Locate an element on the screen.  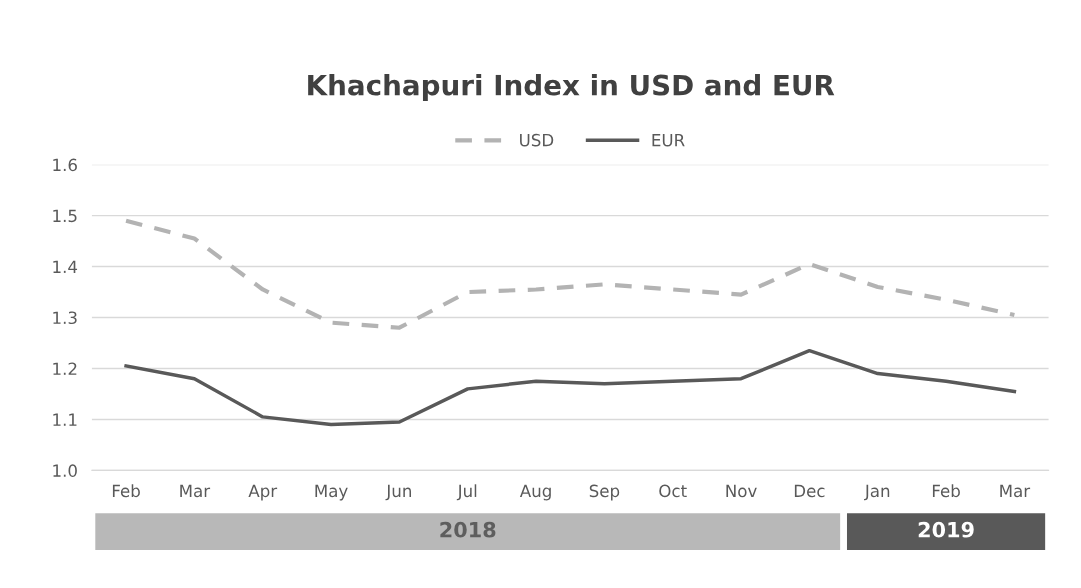
chart-title: Khachapuri Index in USD and EUR is located at coordinates (571, 87).